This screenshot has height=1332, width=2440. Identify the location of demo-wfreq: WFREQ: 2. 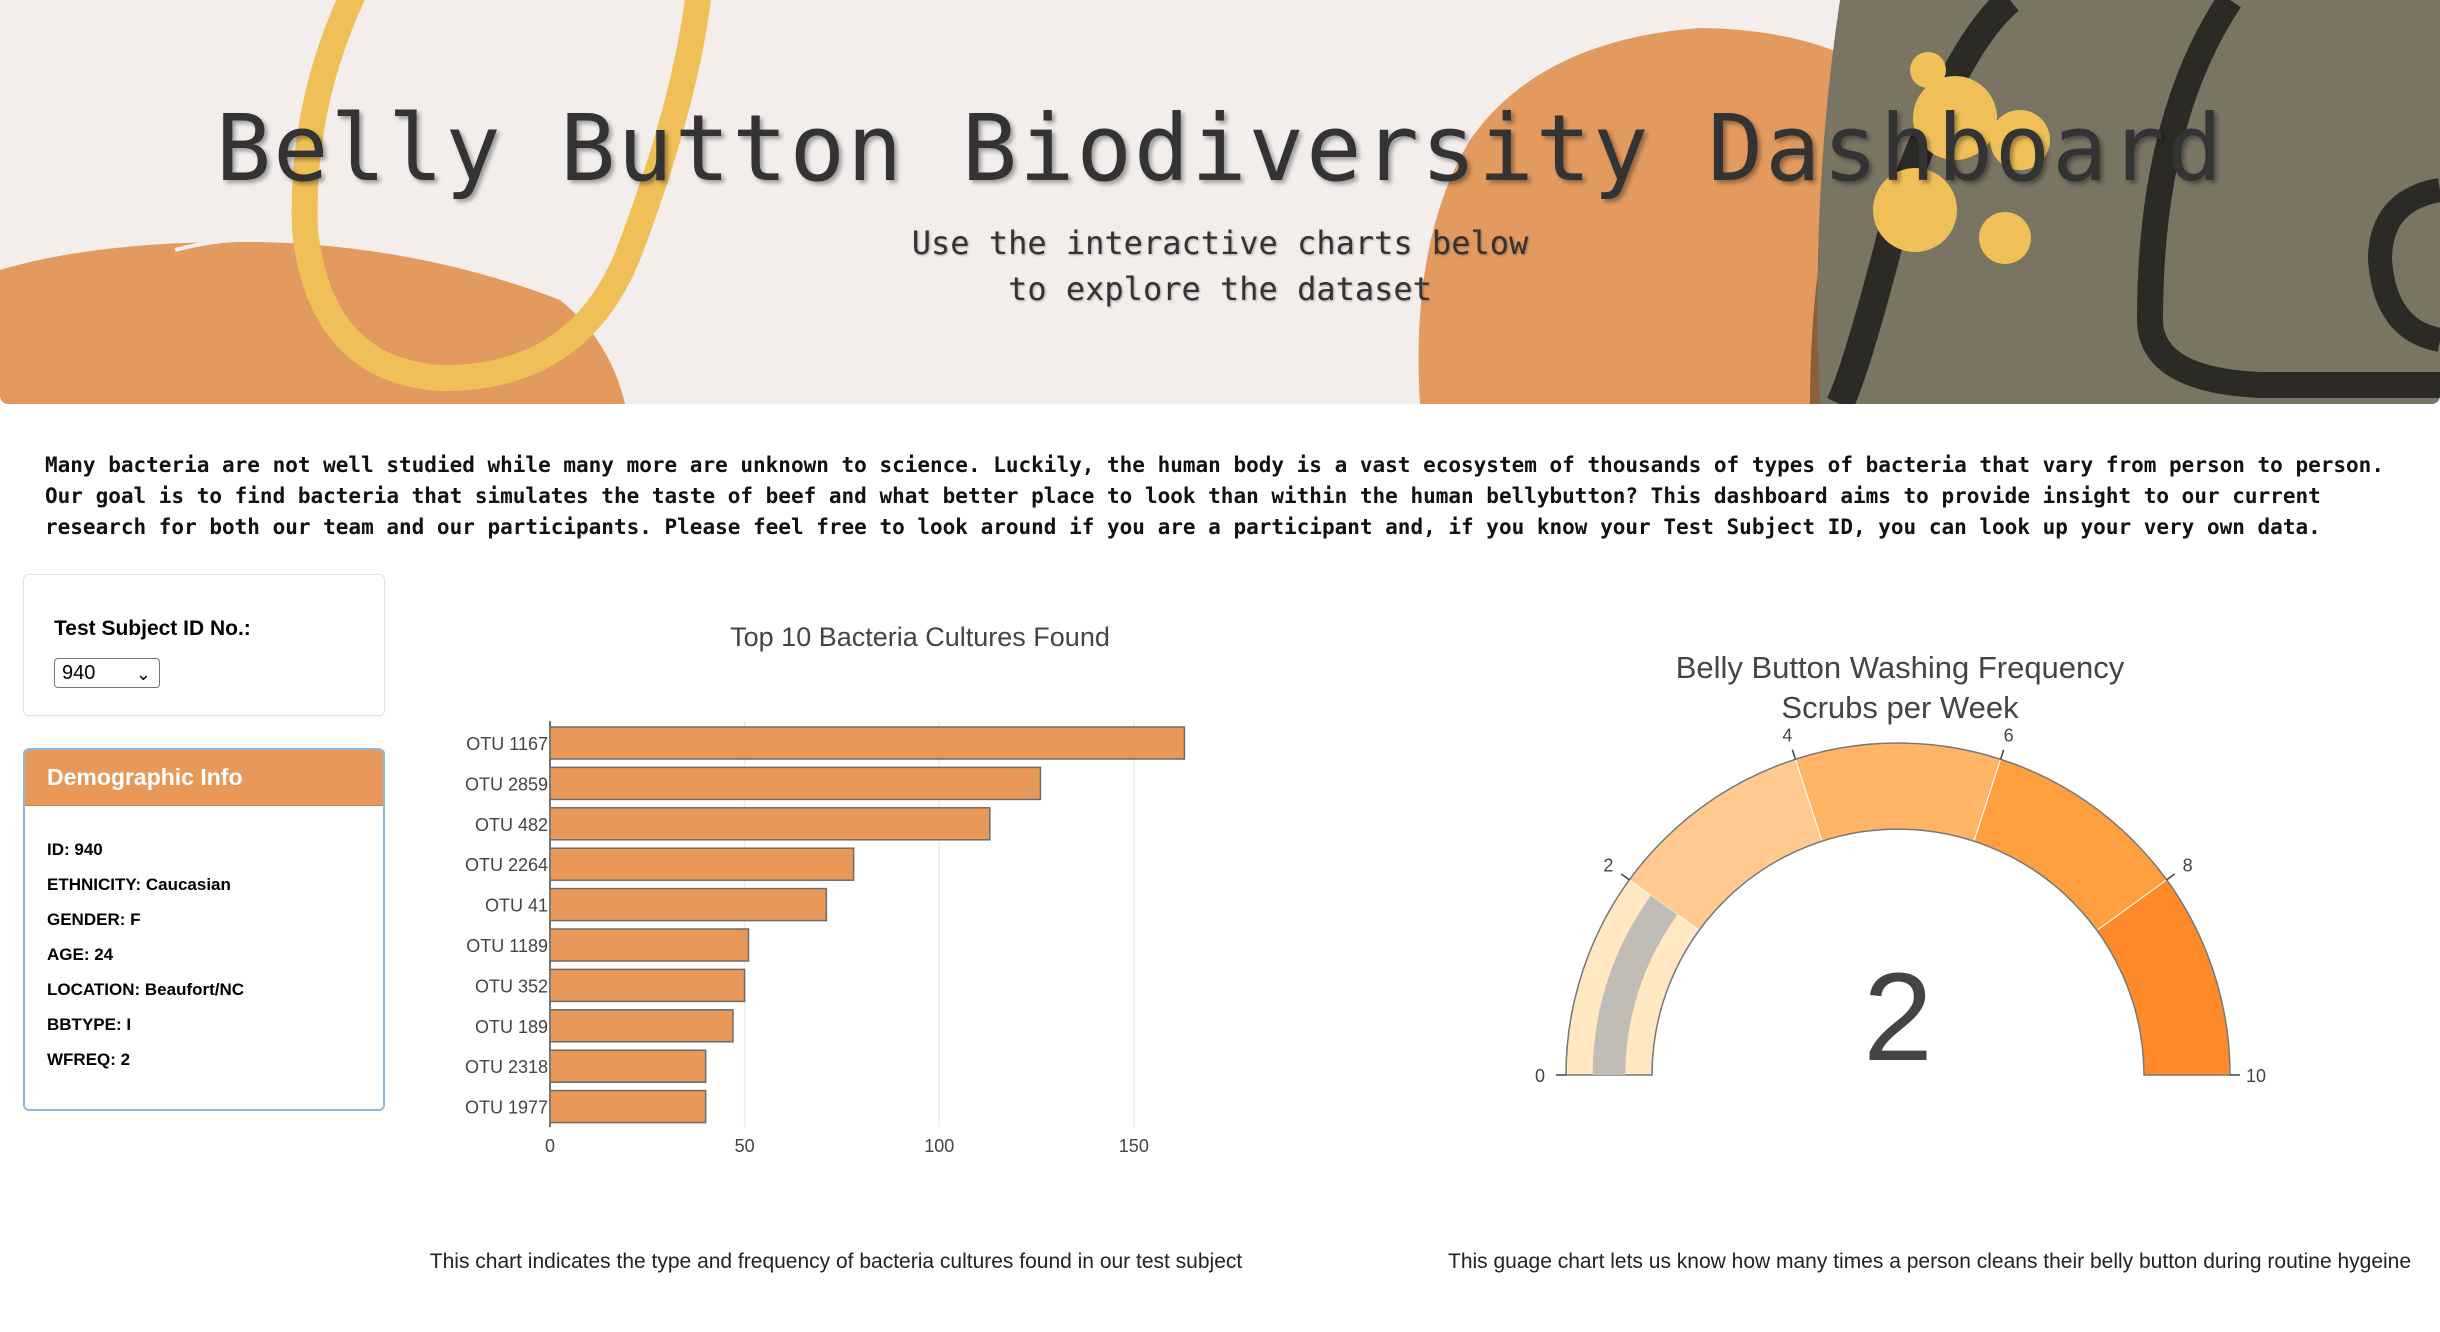
(89, 1059).